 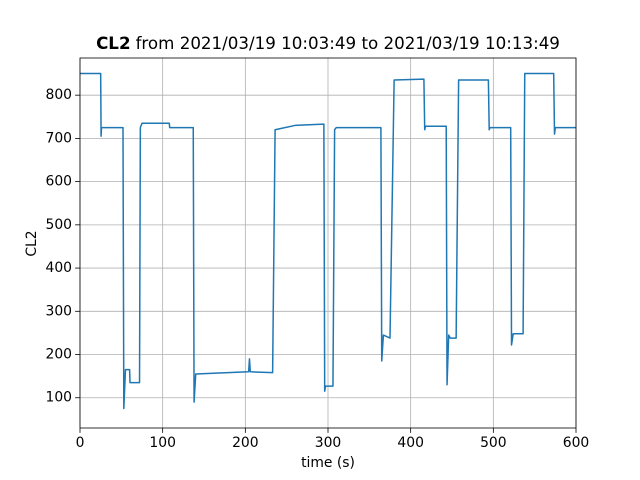 I want to click on y-tick-label: 200, so click(x=58, y=355).